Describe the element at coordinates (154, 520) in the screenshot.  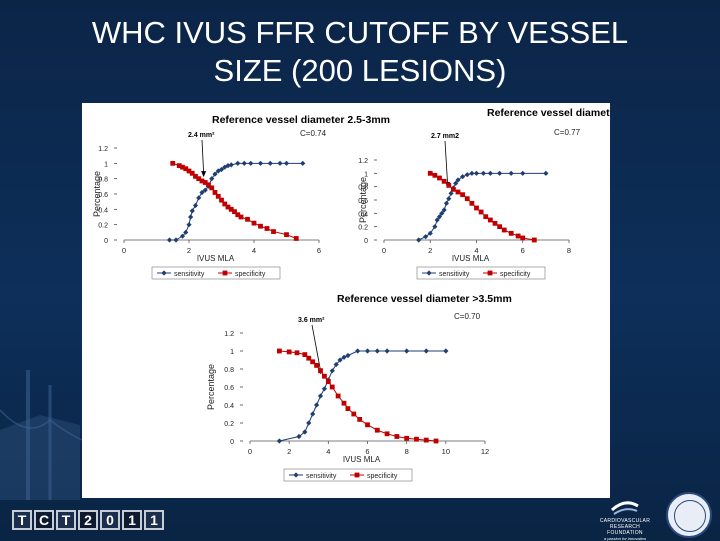
I see `logo-digit-1b: 1` at that location.